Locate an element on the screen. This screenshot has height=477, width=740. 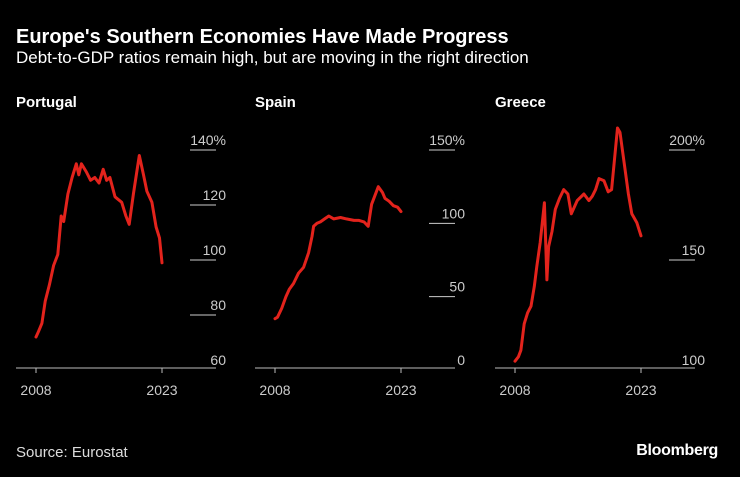
x-tick-label-spain: 2023 is located at coordinates (400, 390).